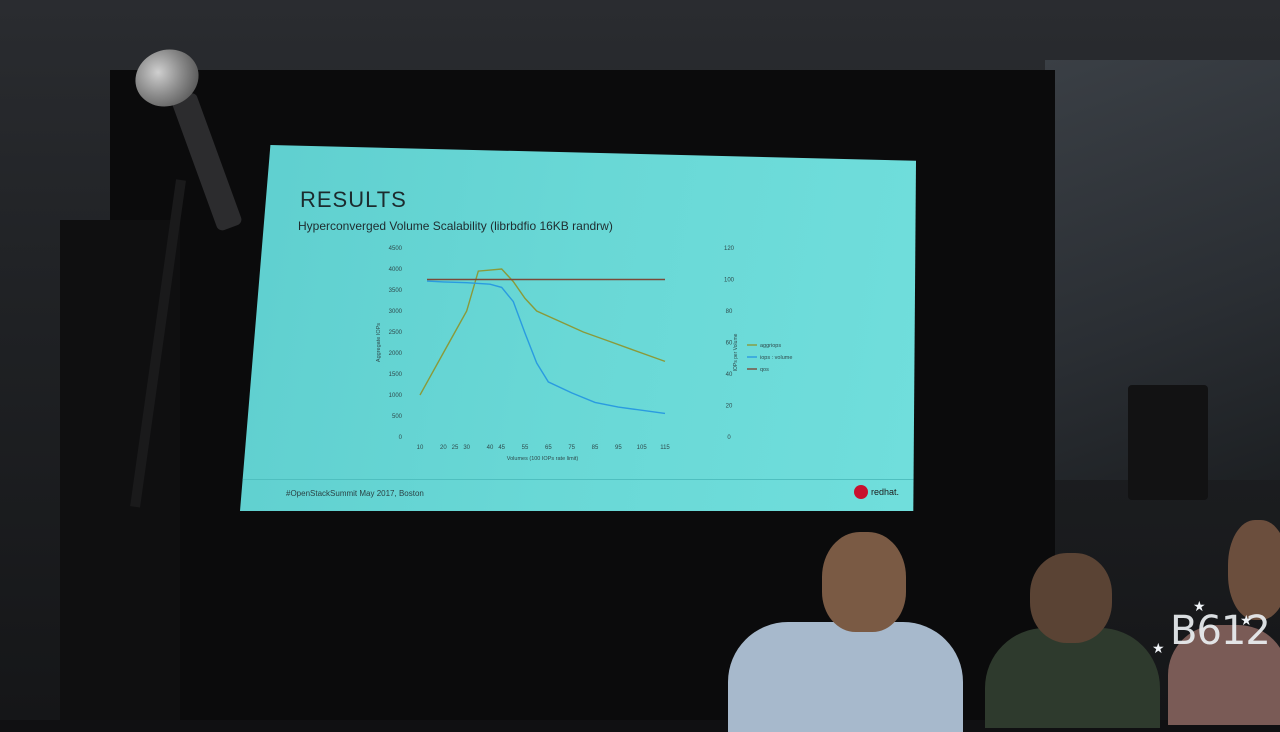 The width and height of the screenshot is (1280, 732). Describe the element at coordinates (764, 370) in the screenshot. I see `legend-label: qos` at that location.